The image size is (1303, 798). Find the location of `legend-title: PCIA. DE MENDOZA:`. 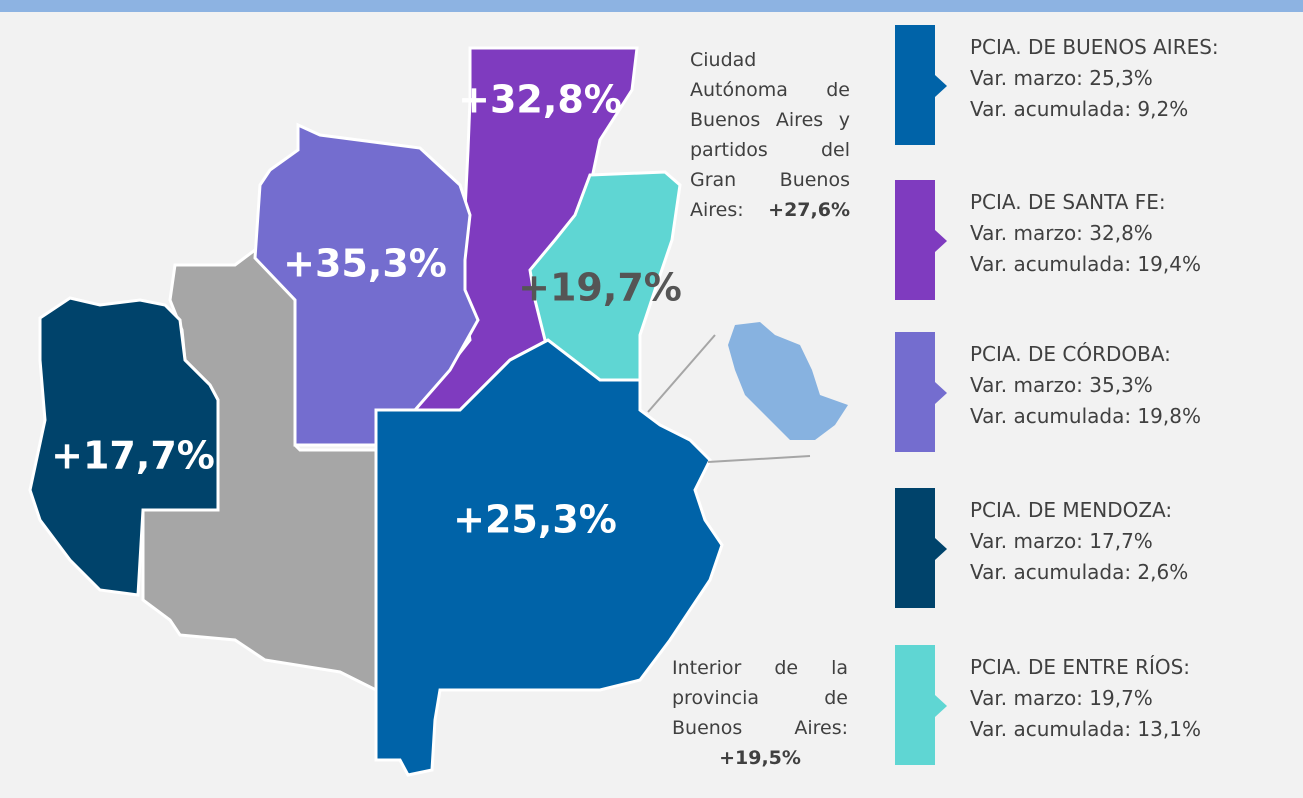

legend-title: PCIA. DE MENDOZA: is located at coordinates (1071, 510).